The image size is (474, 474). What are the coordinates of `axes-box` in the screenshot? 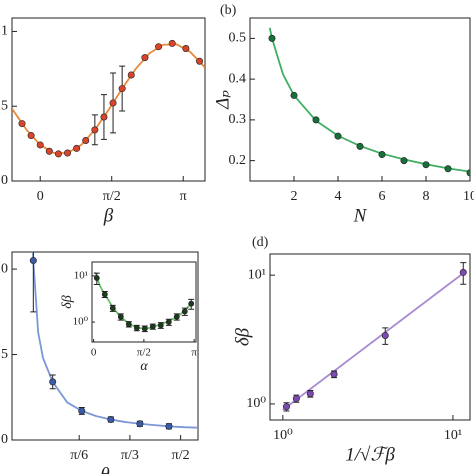 It's located at (108, 99).